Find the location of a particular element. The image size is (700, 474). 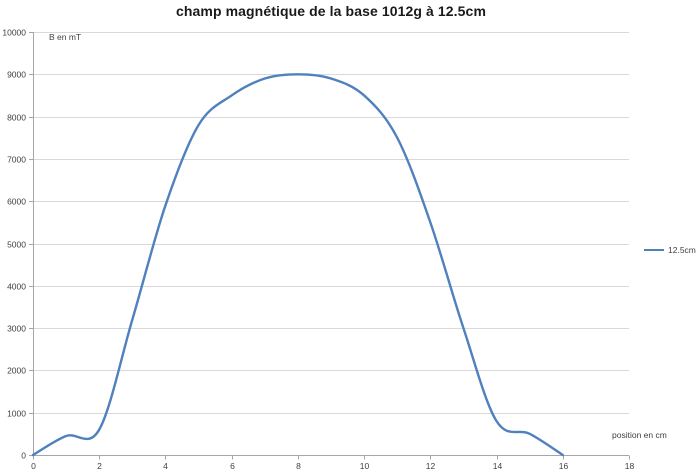

x-axis-title: position en cm is located at coordinates (639, 435).